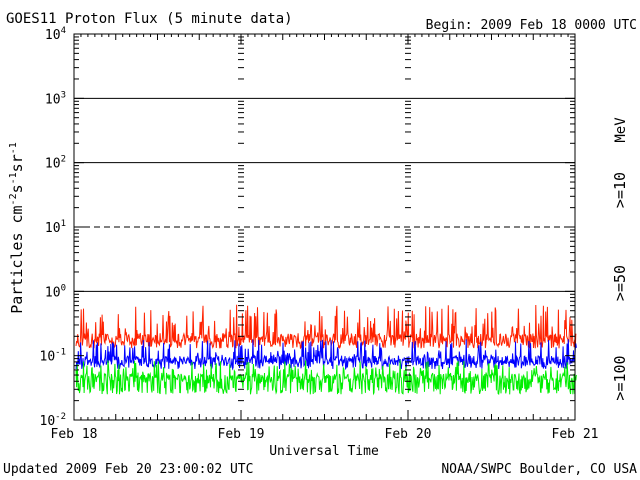  Describe the element at coordinates (408, 434) in the screenshot. I see `x-tick-label: Feb 20` at that location.